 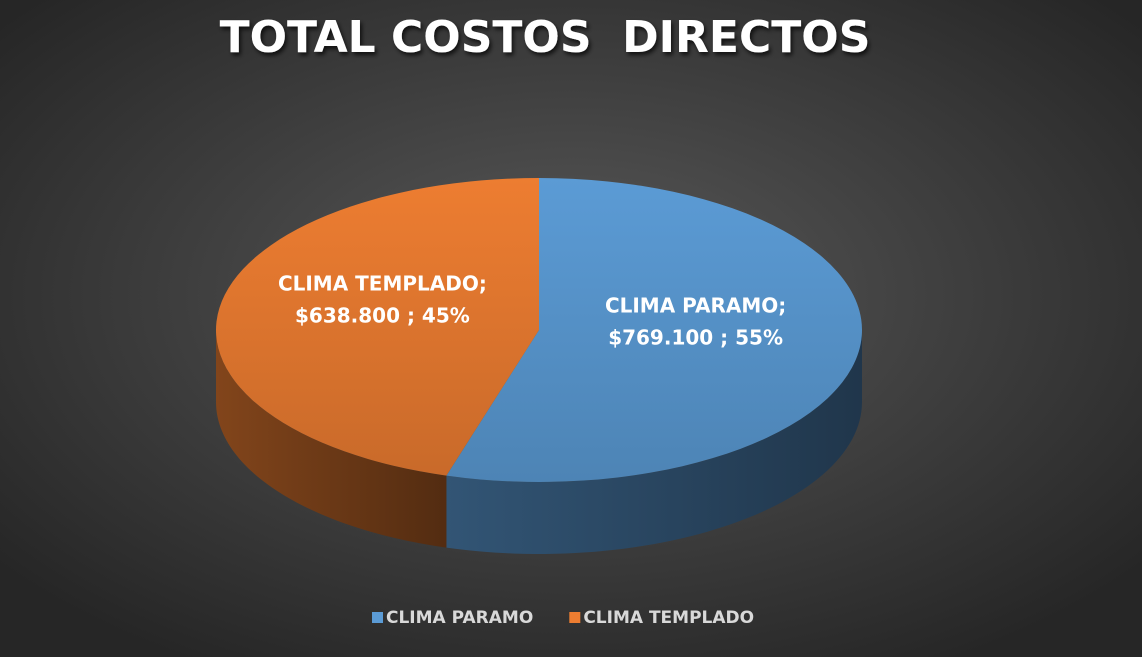 I want to click on slice, so click(x=377, y=327).